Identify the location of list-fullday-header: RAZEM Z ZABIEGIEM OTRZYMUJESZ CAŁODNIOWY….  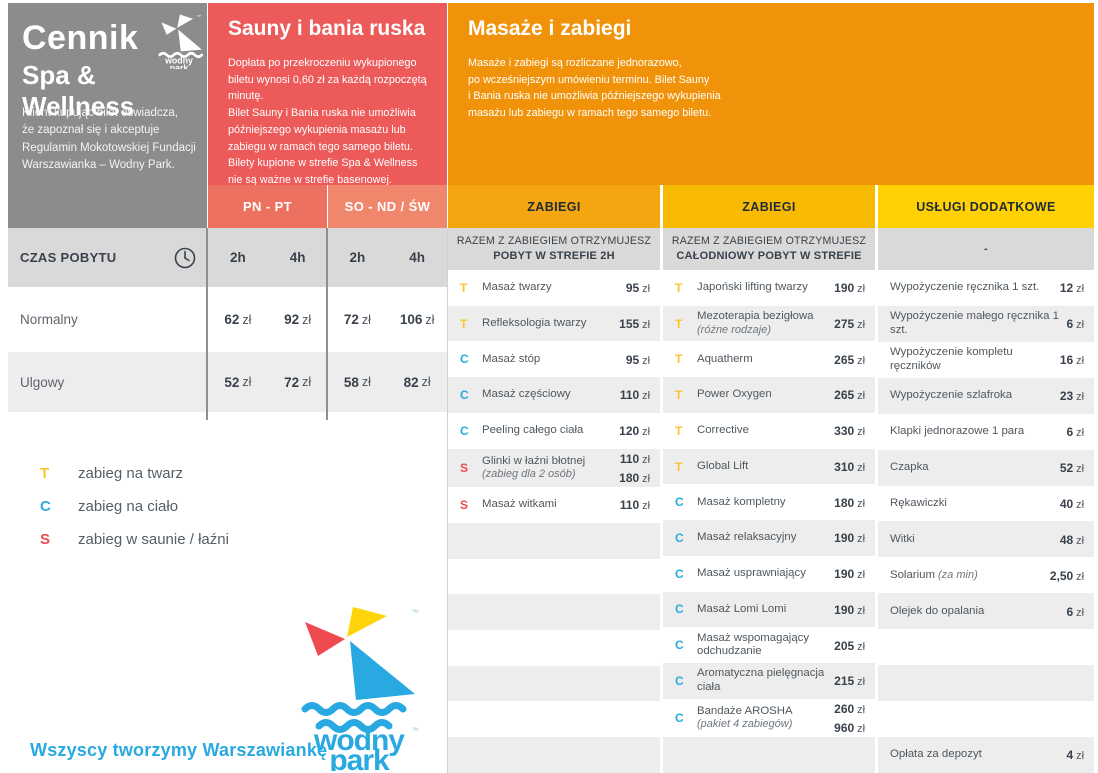
(769, 249).